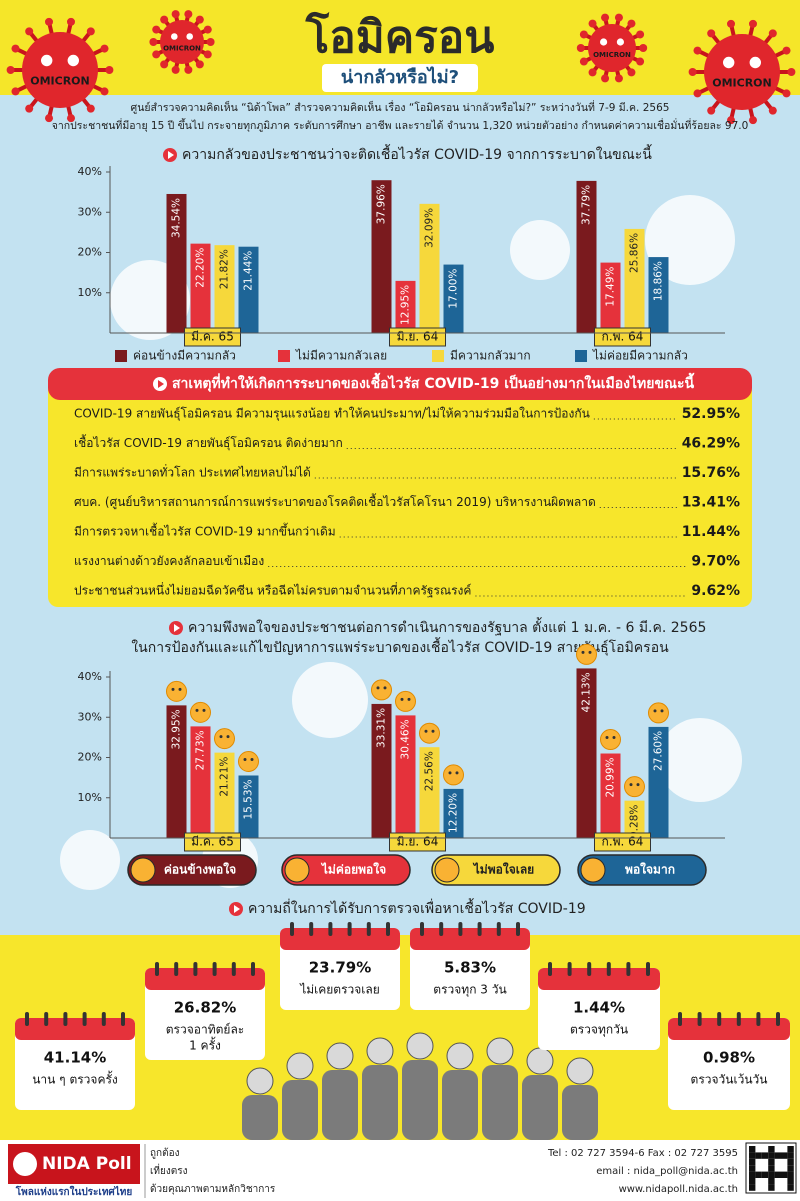  What do you see at coordinates (177, 218) in the screenshot?
I see `value-label: 34.54%` at bounding box center [177, 218].